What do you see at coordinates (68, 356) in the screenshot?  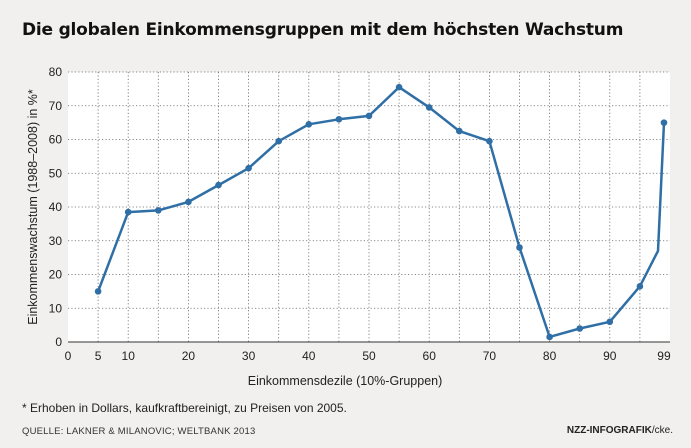 I see `x-tick-label: 0` at bounding box center [68, 356].